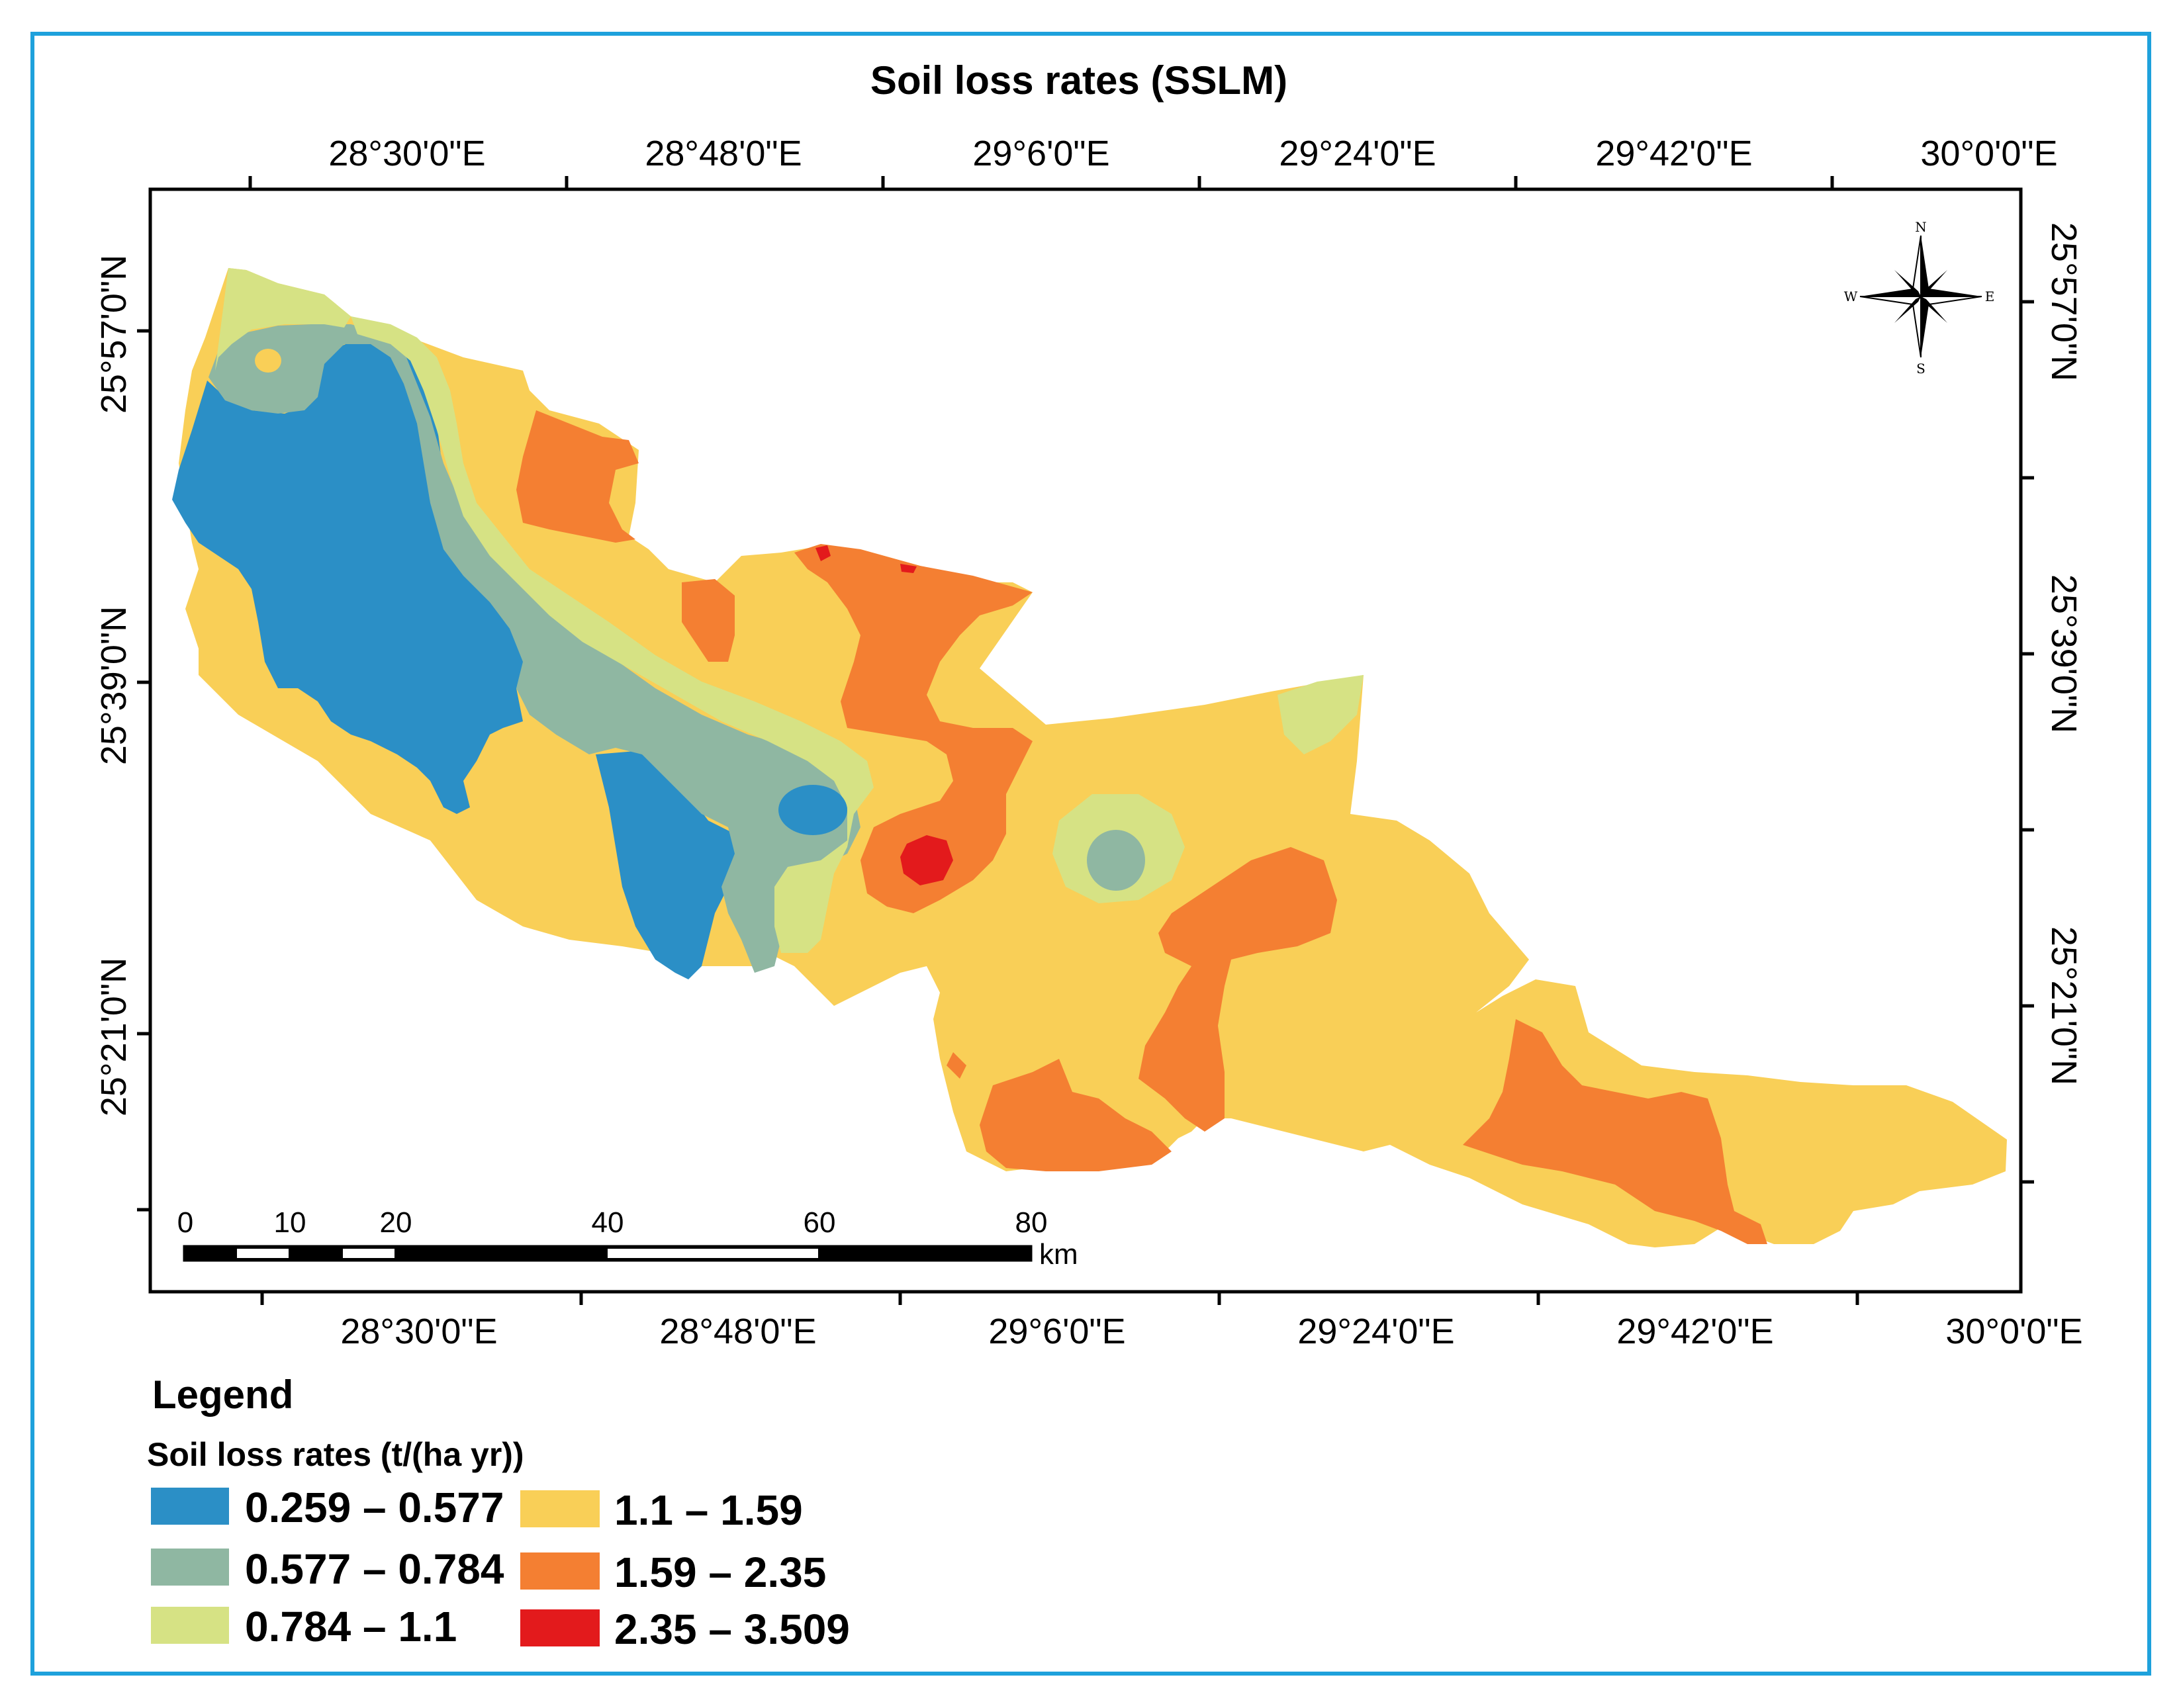 The image size is (2181, 1708). What do you see at coordinates (1921, 369) in the screenshot?
I see `compass-south-label: S` at bounding box center [1921, 369].